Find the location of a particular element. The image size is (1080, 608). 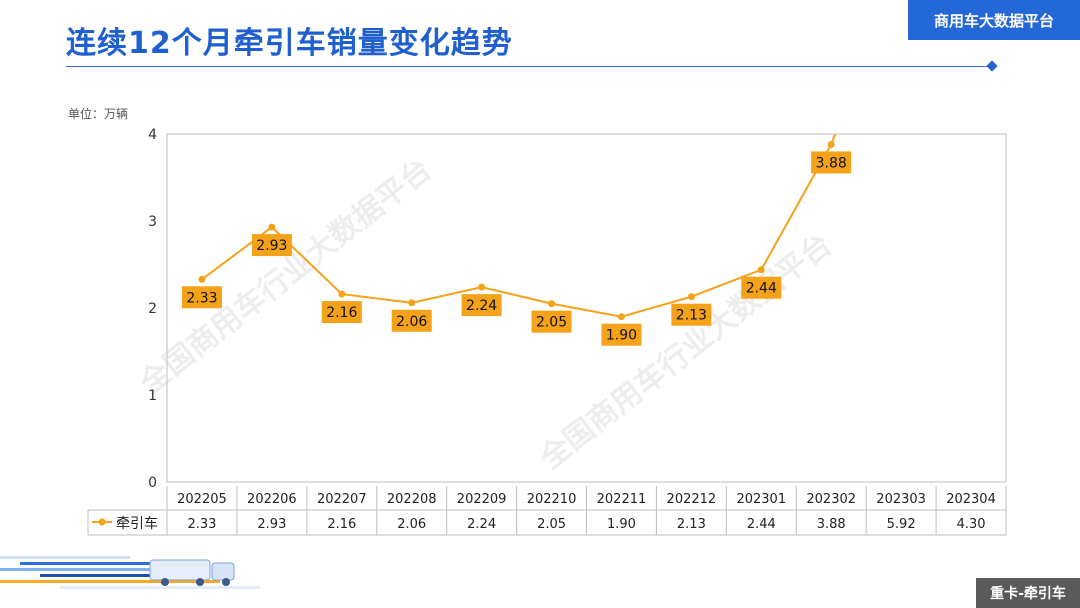

table-value: 2.16 is located at coordinates (341, 524).